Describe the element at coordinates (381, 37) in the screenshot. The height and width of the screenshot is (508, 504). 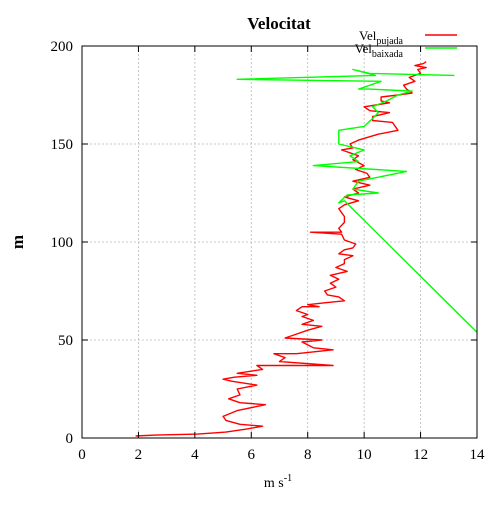
I see `legend-label-pujada: Velpujada` at that location.